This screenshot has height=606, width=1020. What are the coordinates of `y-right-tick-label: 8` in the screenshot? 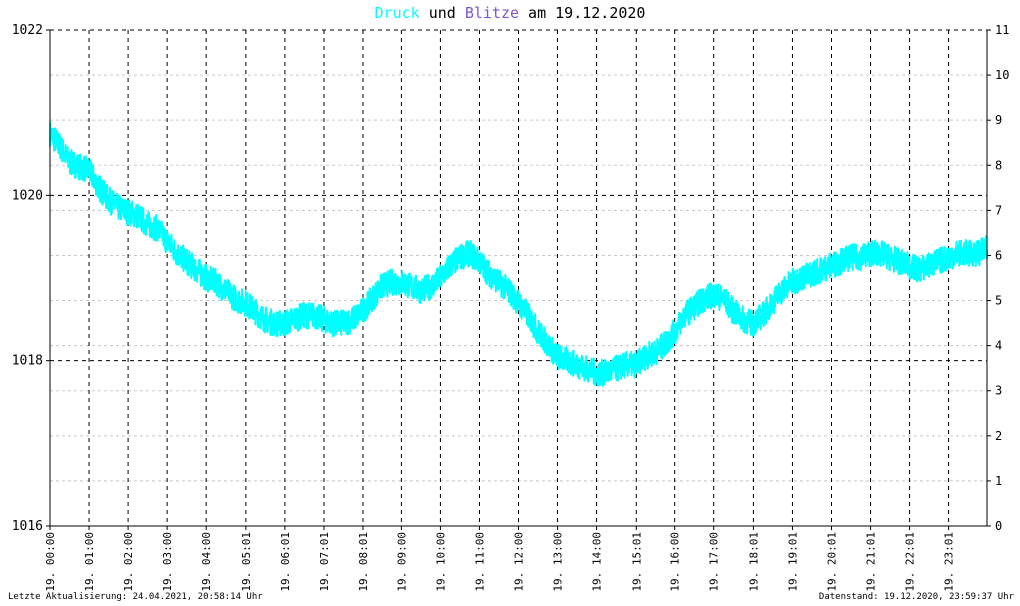 It's located at (998, 165).